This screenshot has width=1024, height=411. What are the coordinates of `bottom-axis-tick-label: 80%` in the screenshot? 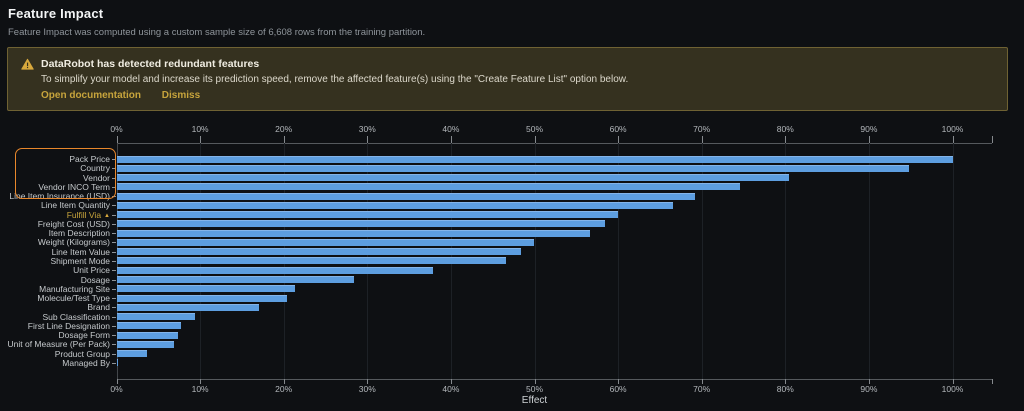 It's located at (785, 389).